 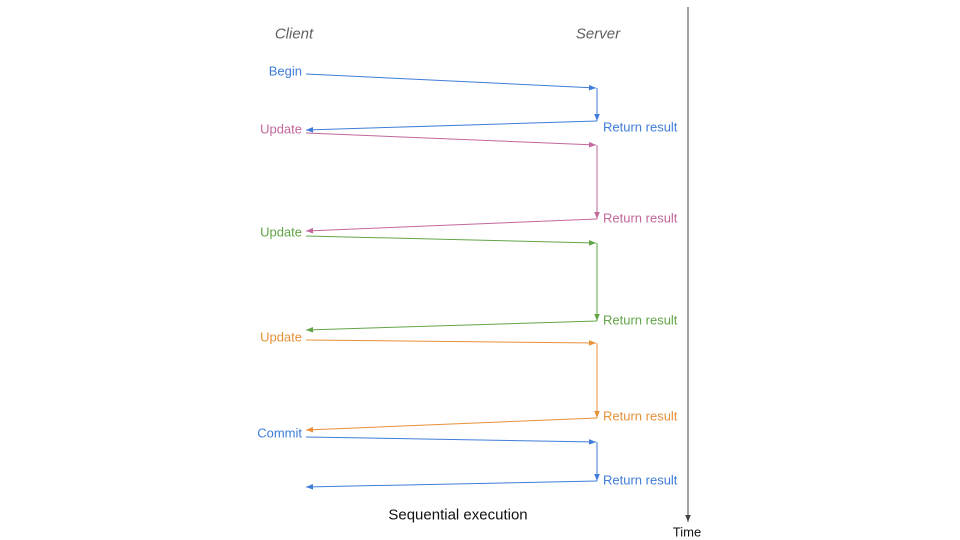 What do you see at coordinates (458, 515) in the screenshot?
I see `caption: Sequential execution` at bounding box center [458, 515].